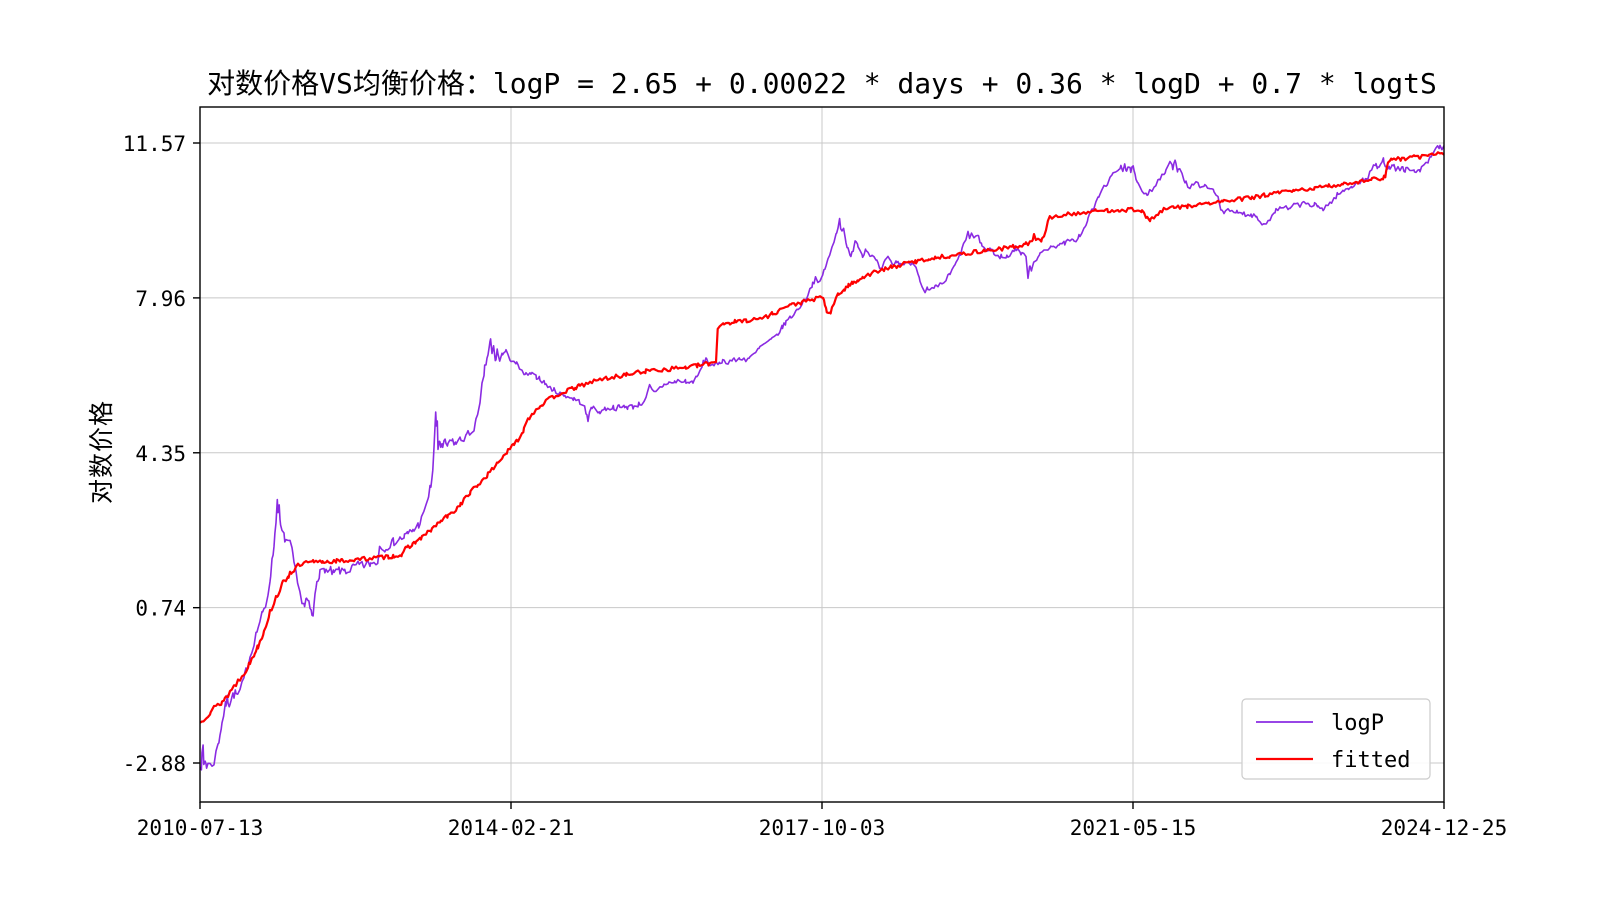 The height and width of the screenshot is (900, 1600). Describe the element at coordinates (1370, 760) in the screenshot. I see `legend-label-fitted: fitted` at that location.